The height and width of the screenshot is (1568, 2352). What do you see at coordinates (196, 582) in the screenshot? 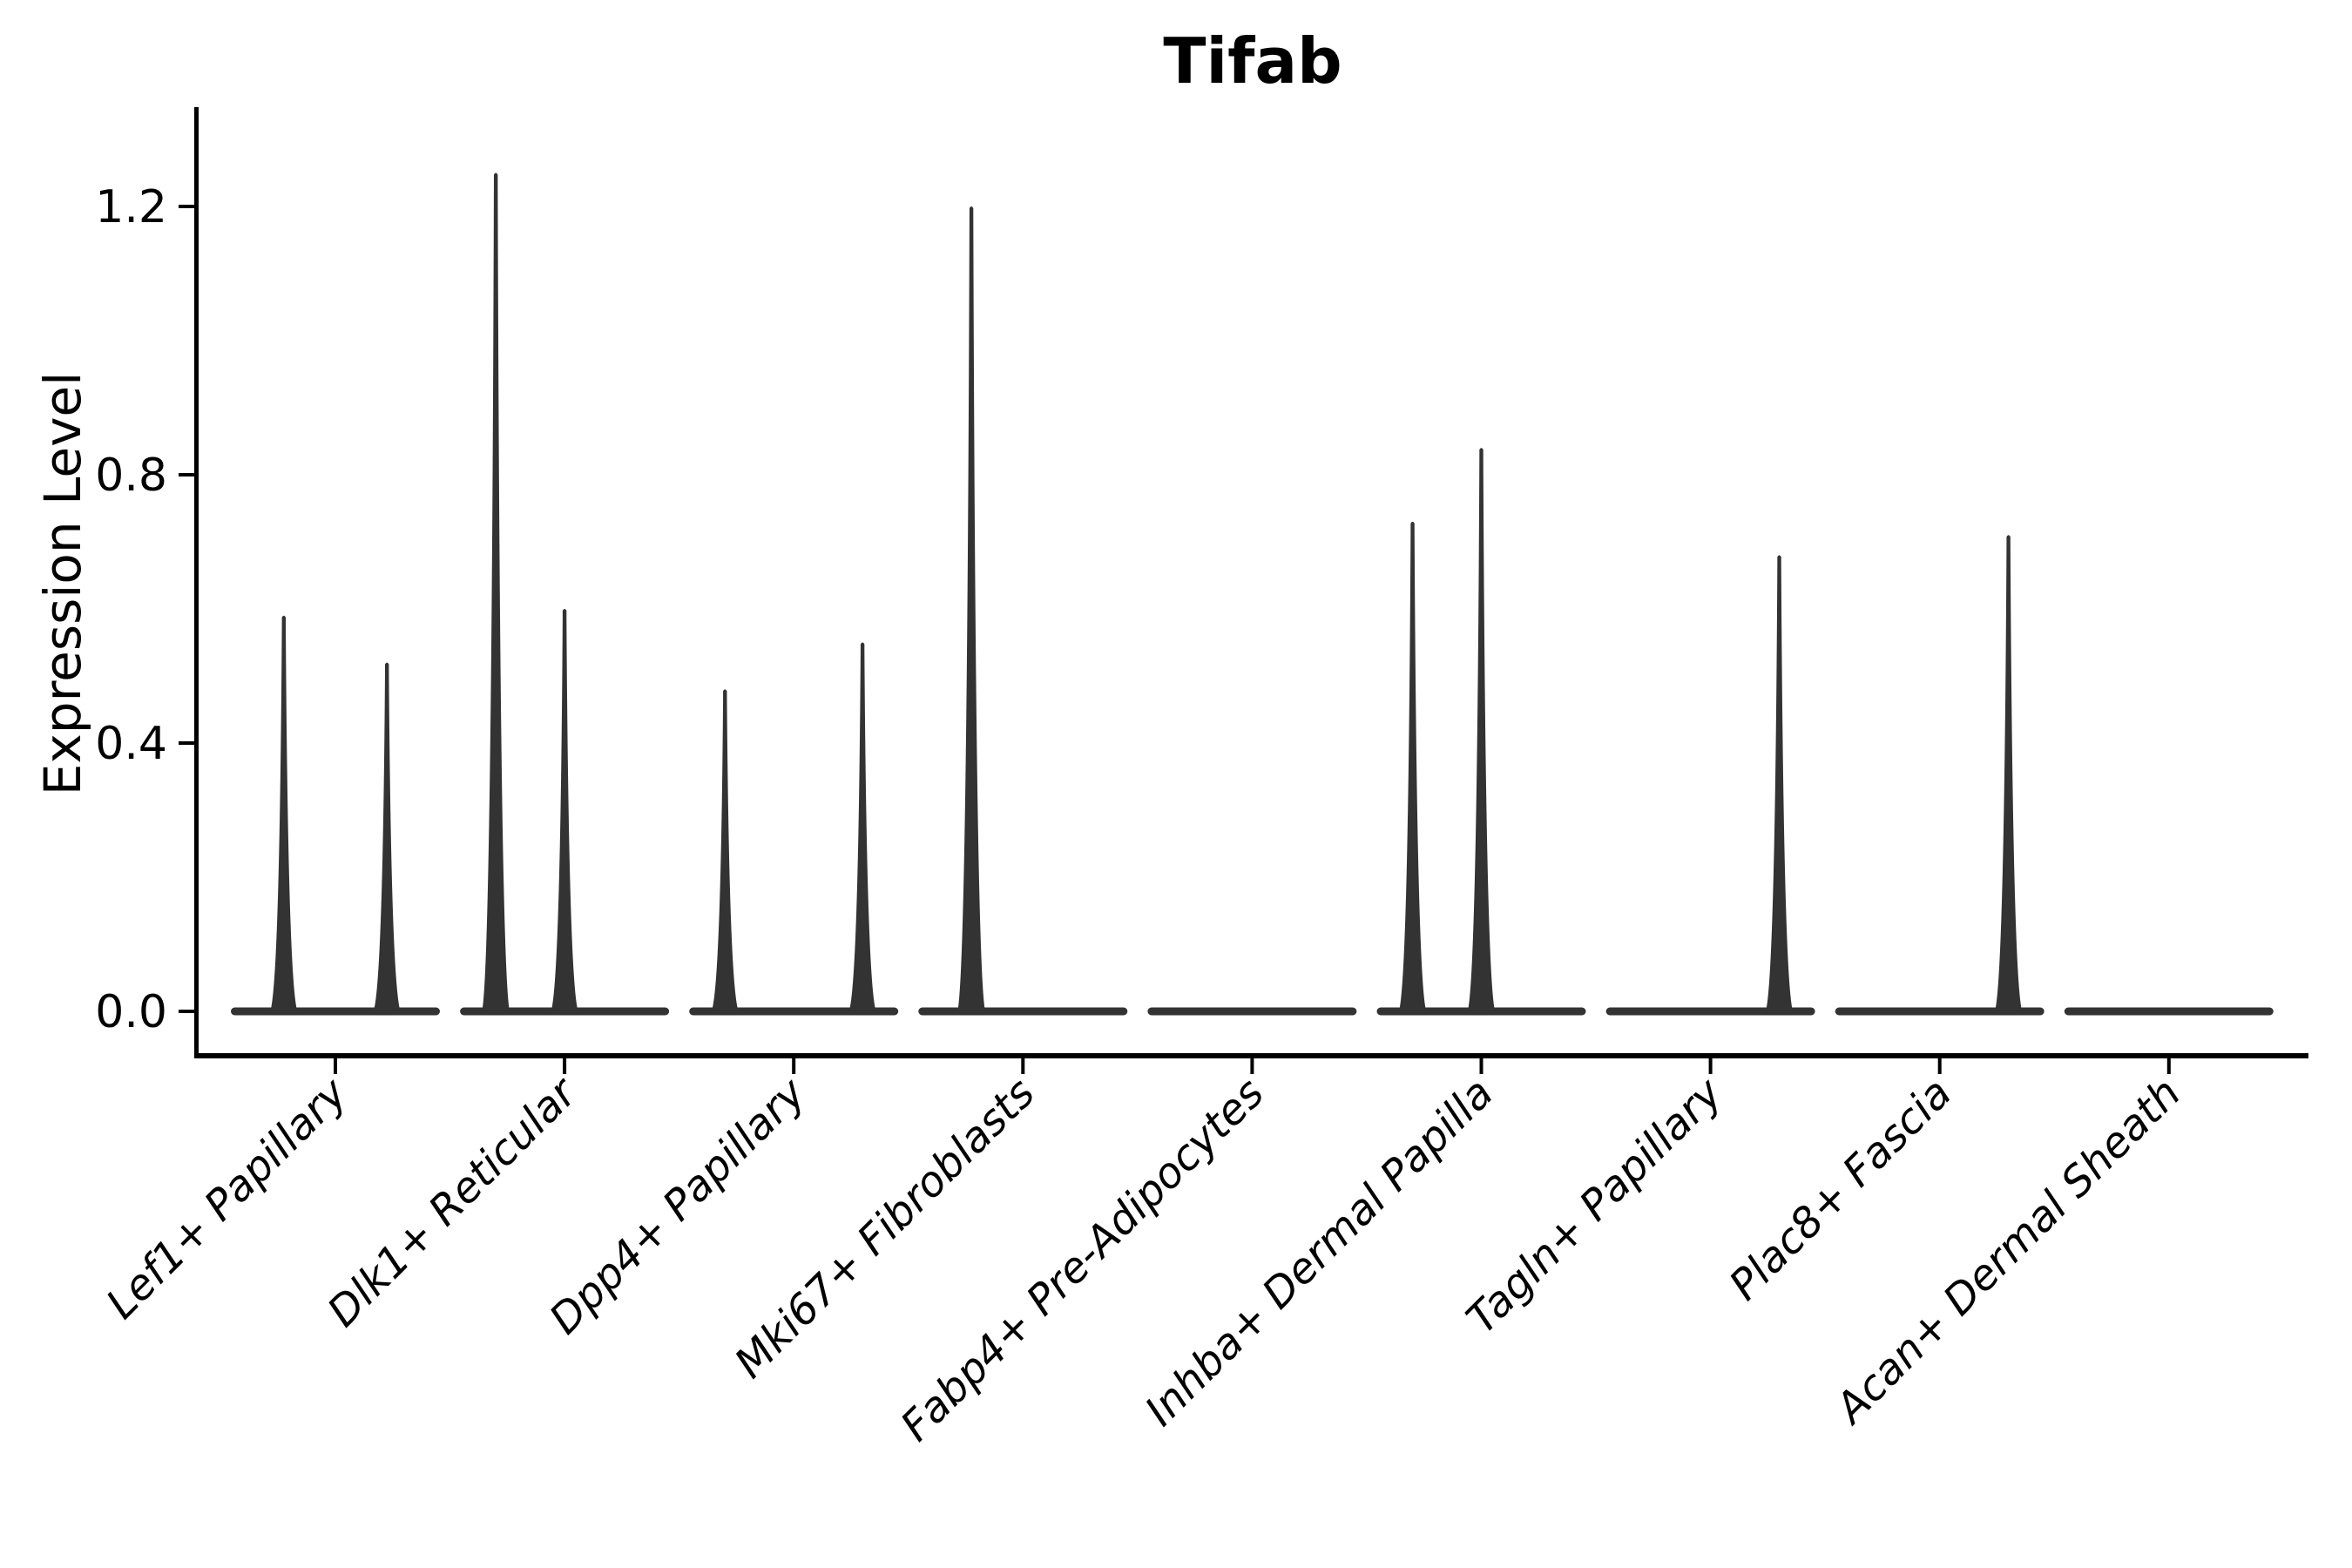
I see `y-axis-spine` at bounding box center [196, 582].